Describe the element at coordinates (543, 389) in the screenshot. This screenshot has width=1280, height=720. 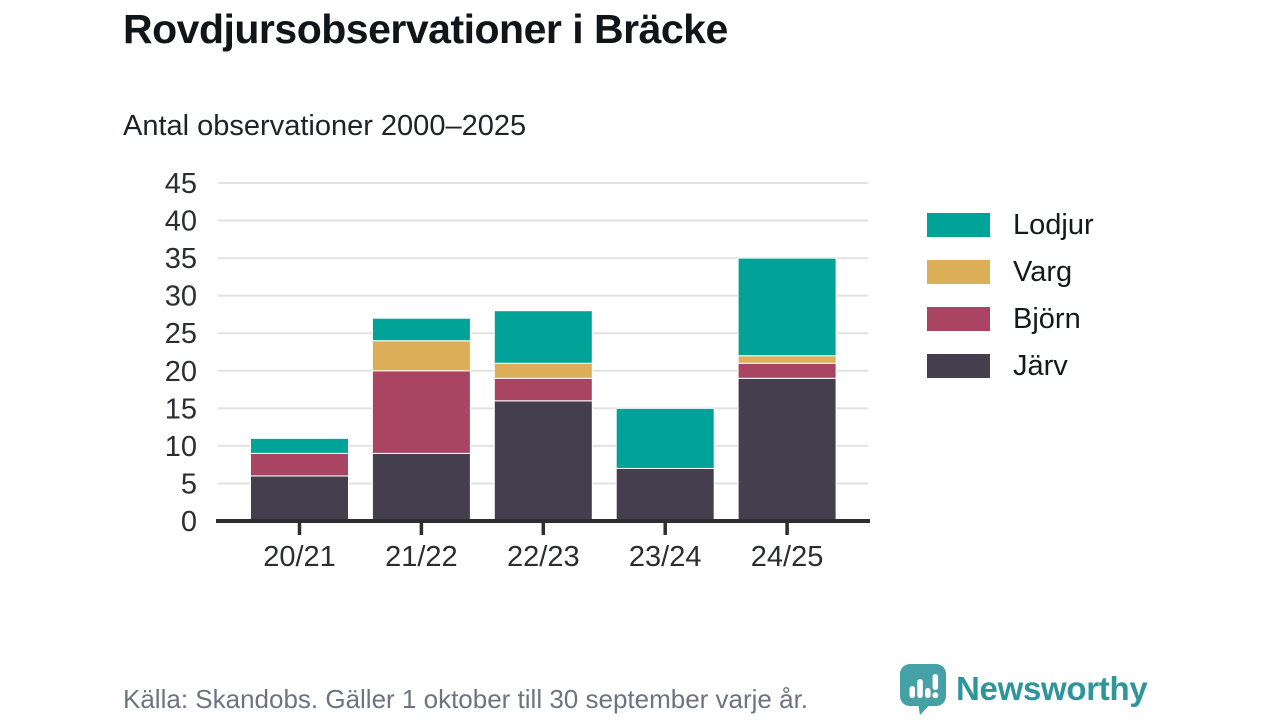
I see `bar-segment-björn-22-23` at that location.